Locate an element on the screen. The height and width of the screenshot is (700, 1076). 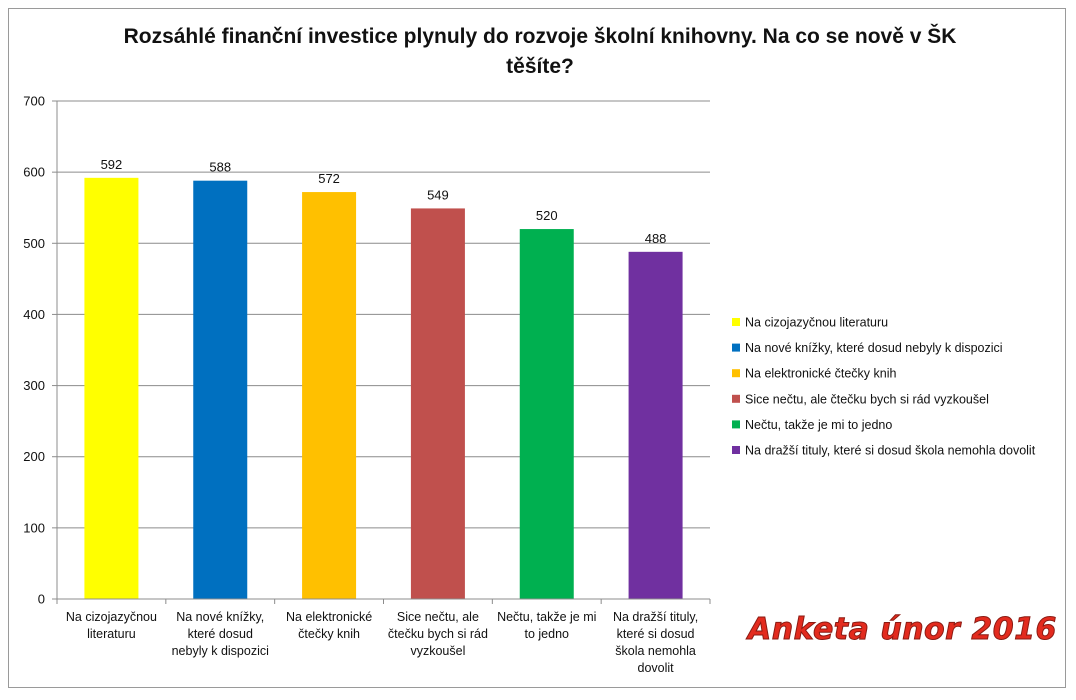
legend-label: Na cizojazyčnou literaturu is located at coordinates (816, 323).